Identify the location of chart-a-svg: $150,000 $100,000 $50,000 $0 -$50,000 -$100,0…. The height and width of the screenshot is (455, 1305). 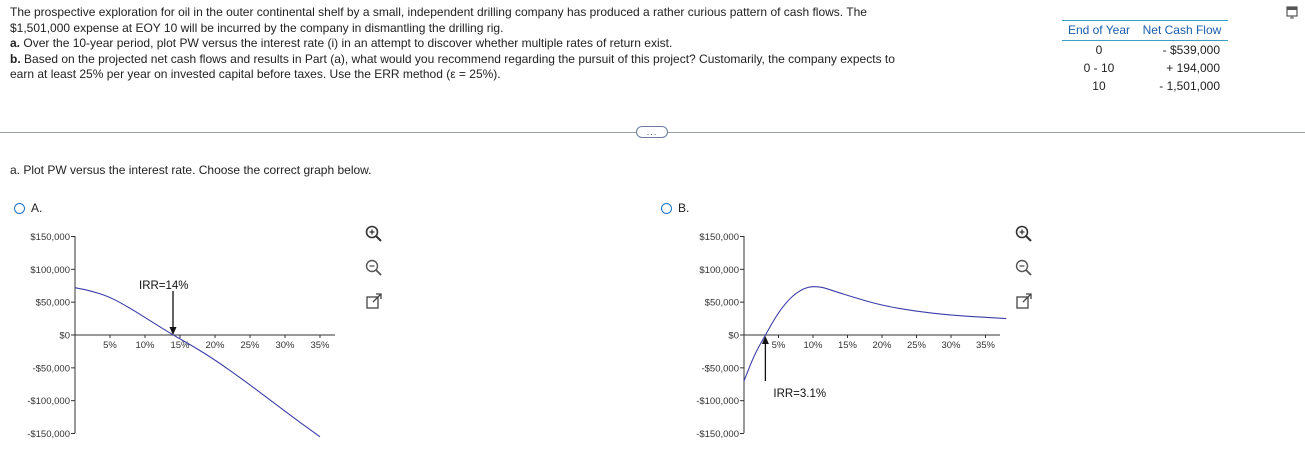
(181, 336).